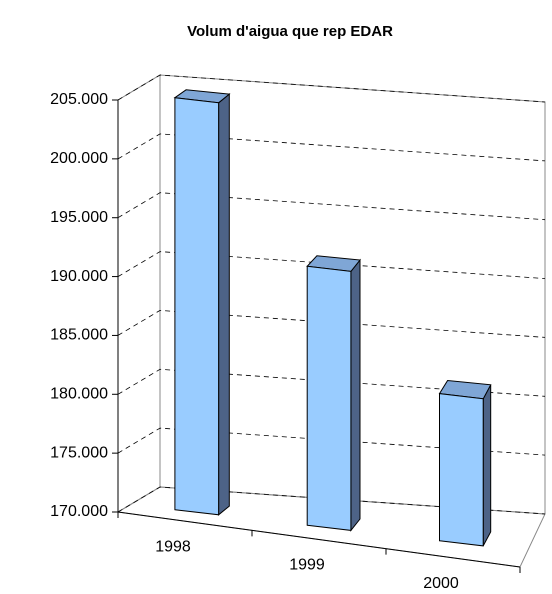 The width and height of the screenshot is (552, 594). Describe the element at coordinates (290, 31) in the screenshot. I see `chart-title: Volum d'aigua que rep EDAR` at that location.